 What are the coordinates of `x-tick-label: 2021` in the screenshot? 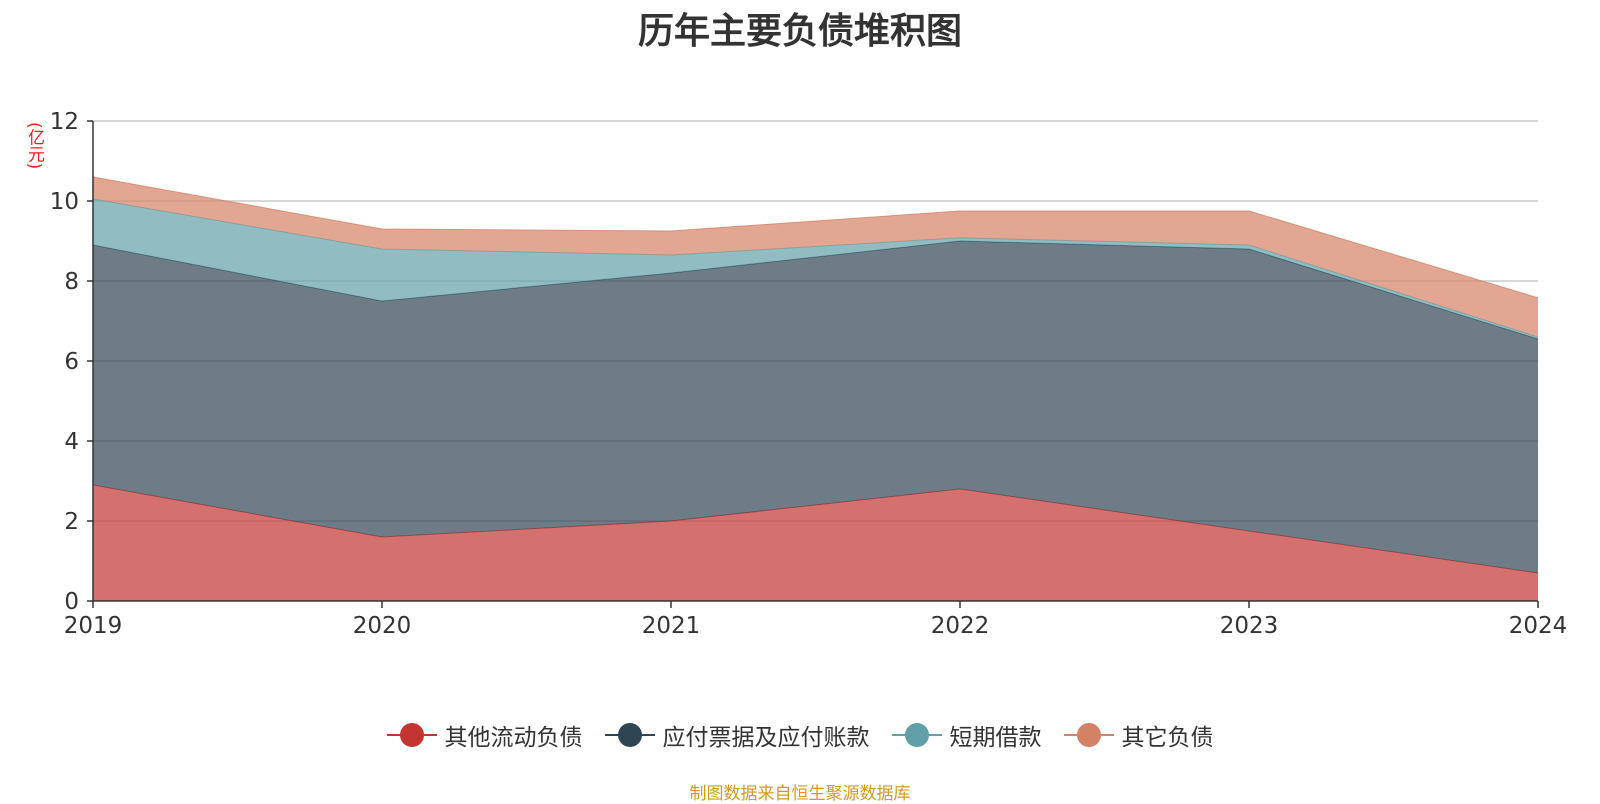 It's located at (671, 626).